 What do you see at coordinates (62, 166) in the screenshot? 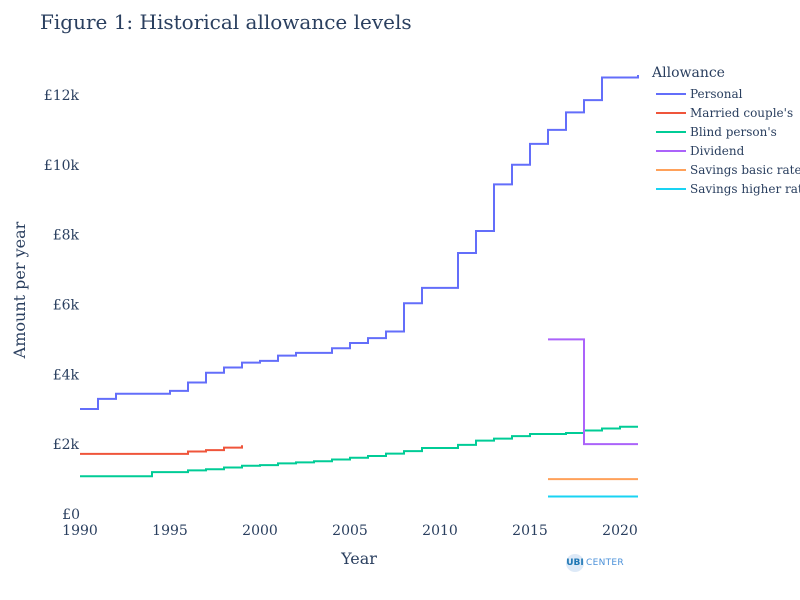
I see `y-tick-label: £10k` at bounding box center [62, 166].